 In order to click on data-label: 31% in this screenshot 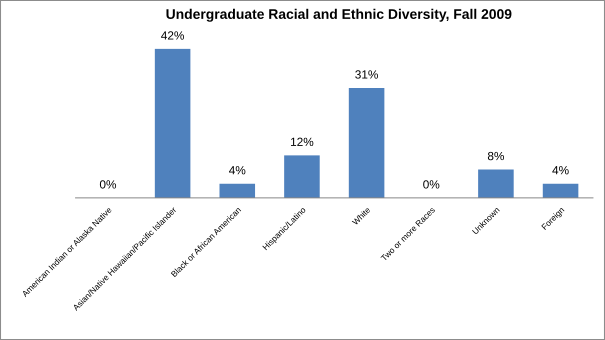, I will do `click(366, 74)`.